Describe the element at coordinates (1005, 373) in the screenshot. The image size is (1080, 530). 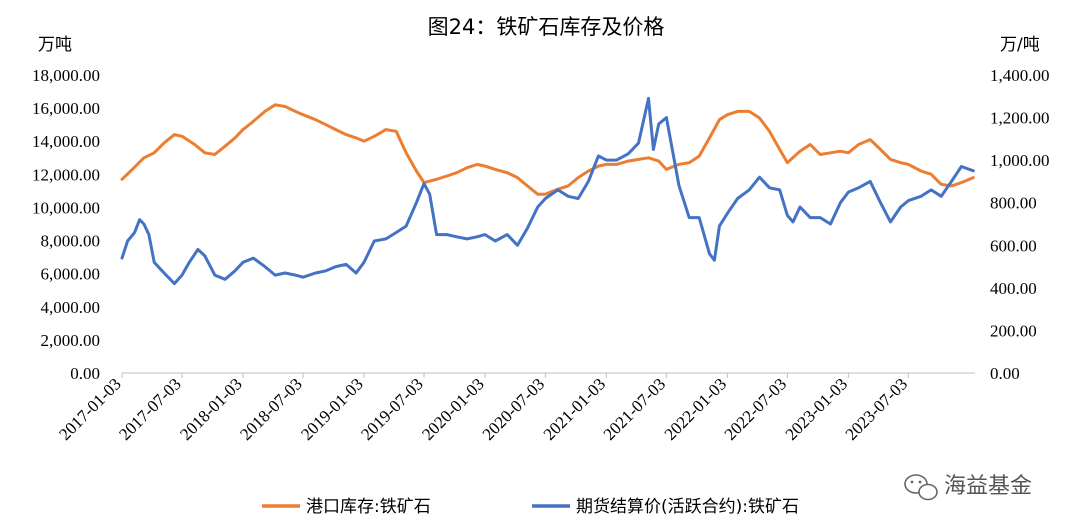
I see `y-right-tick-label: 0.00` at that location.